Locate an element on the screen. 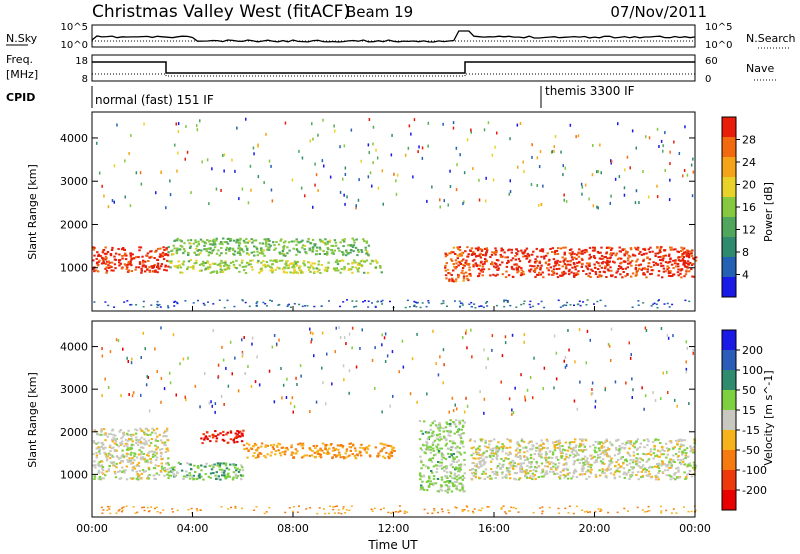 This screenshot has height=554, width=800. power-y-tick-label: 4000 is located at coordinates (74, 138).